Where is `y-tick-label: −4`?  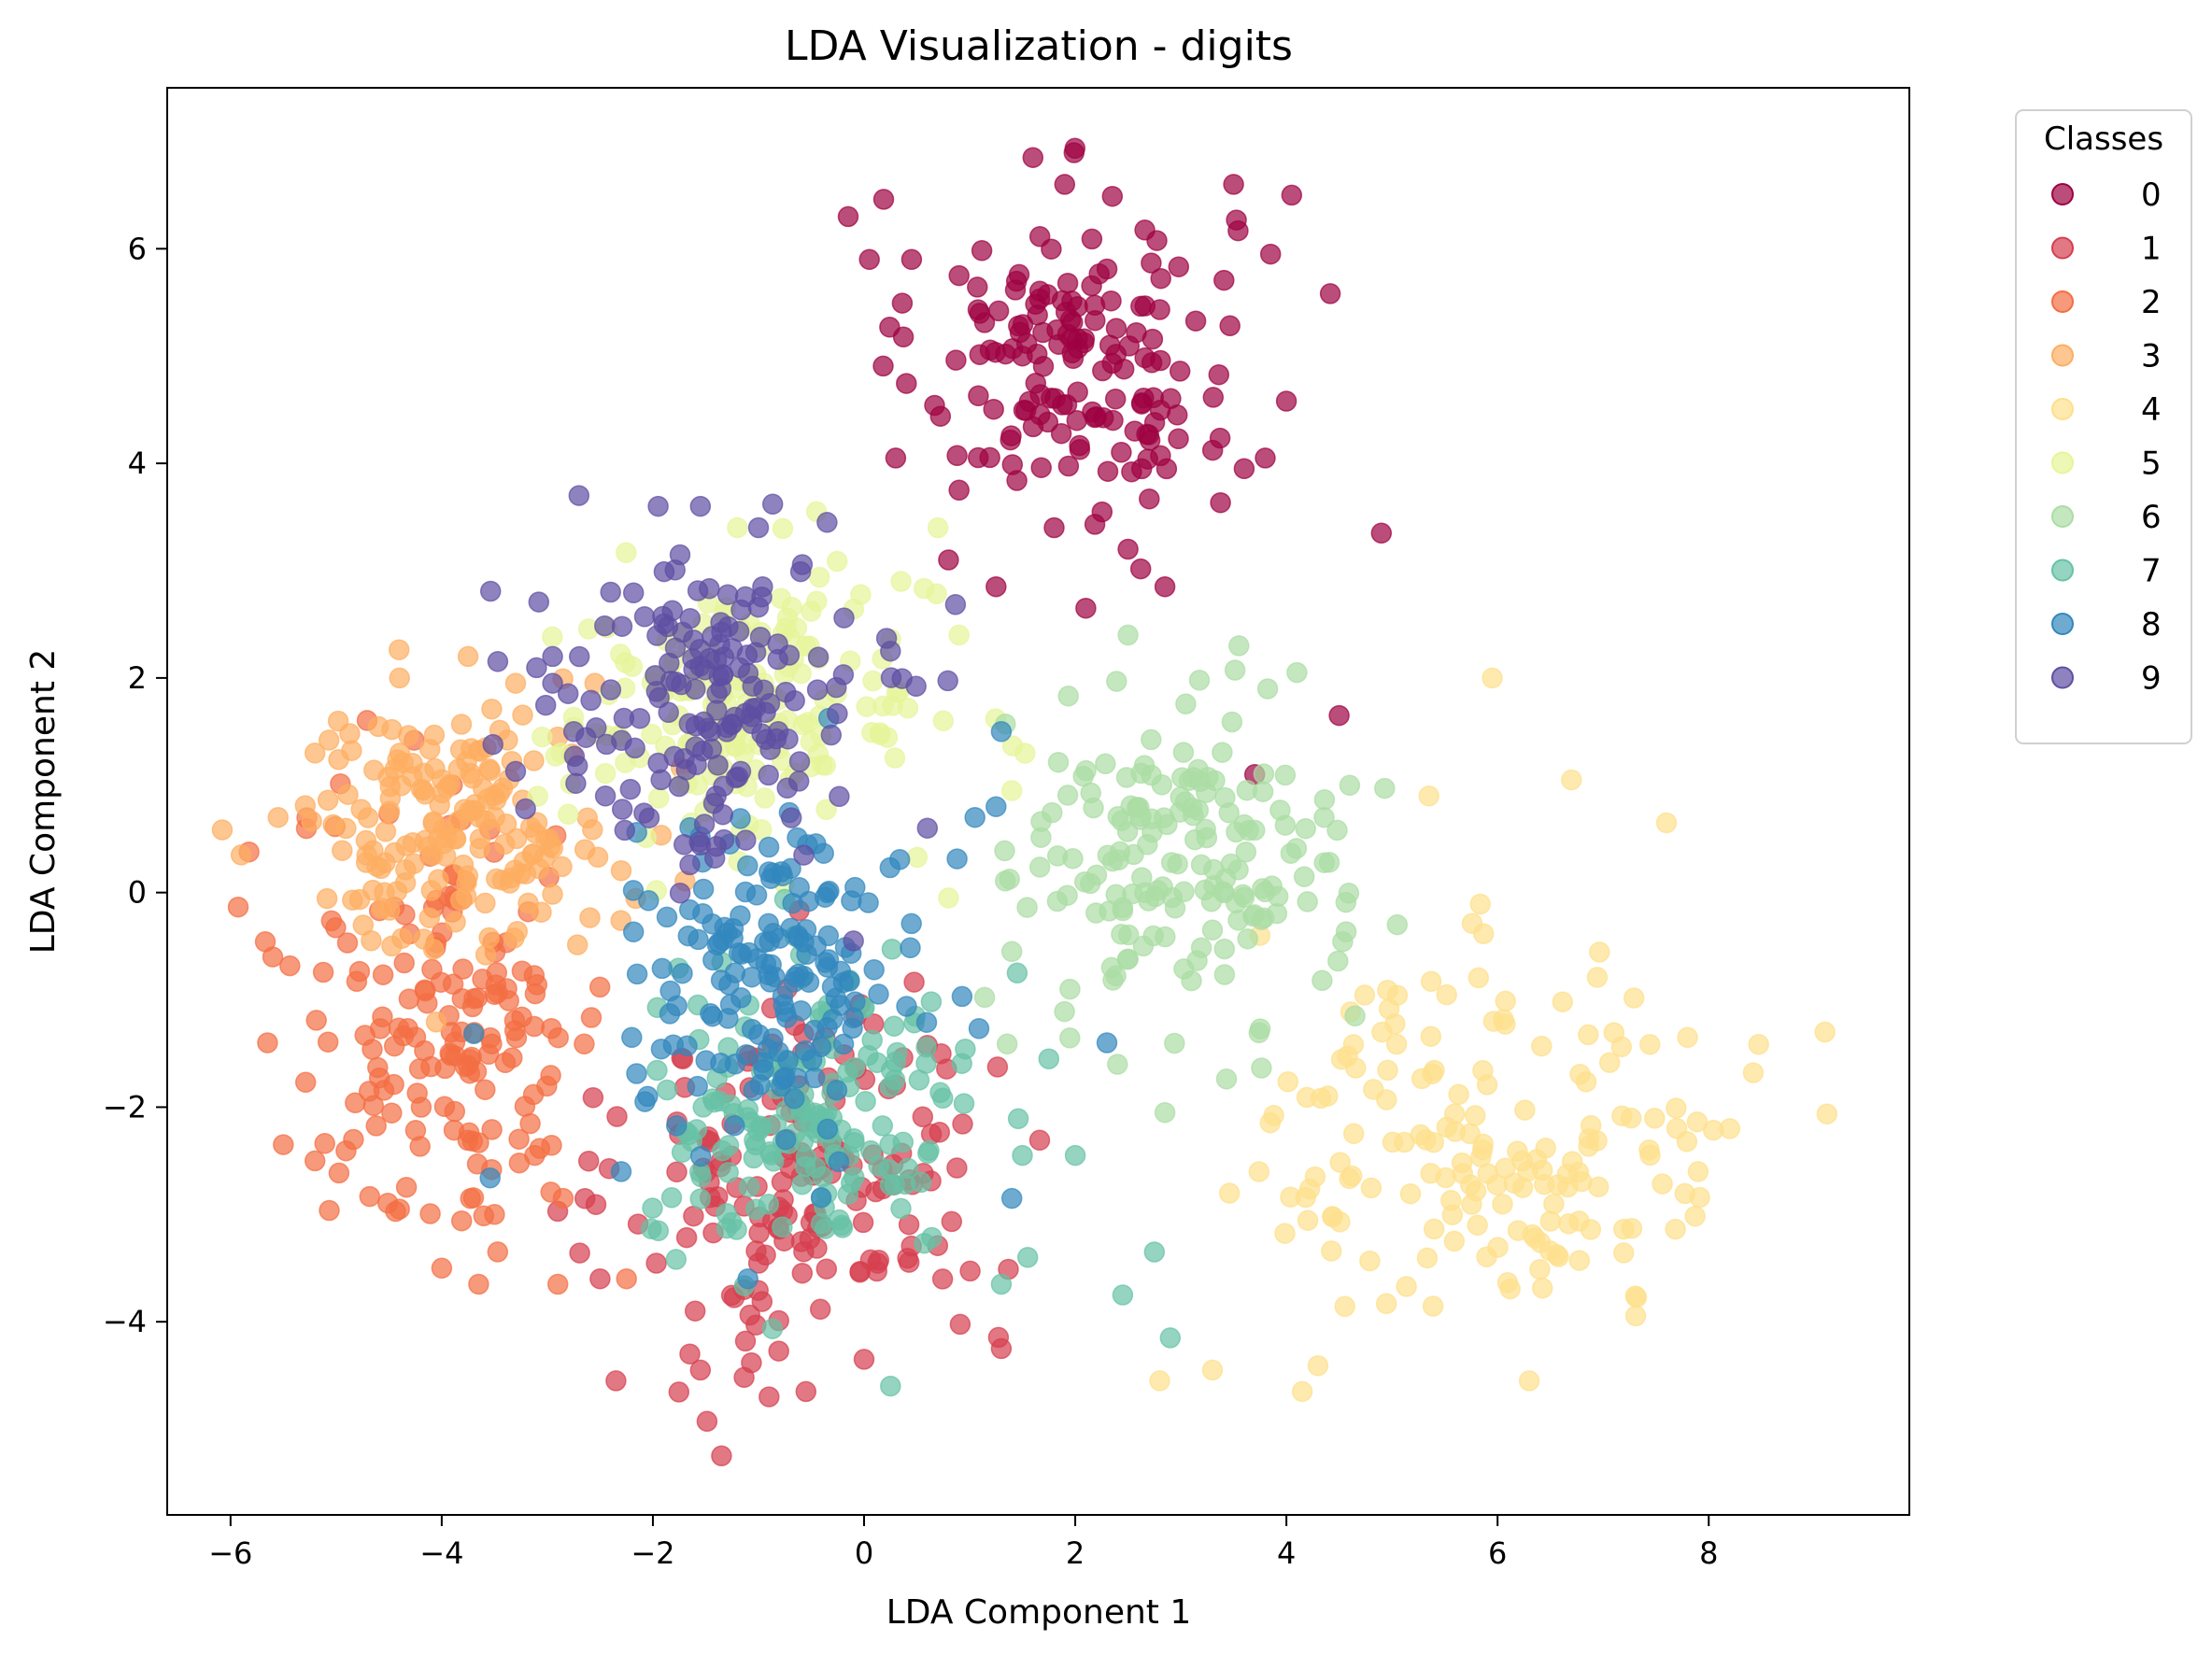
y-tick-label: −4 is located at coordinates (125, 1322).